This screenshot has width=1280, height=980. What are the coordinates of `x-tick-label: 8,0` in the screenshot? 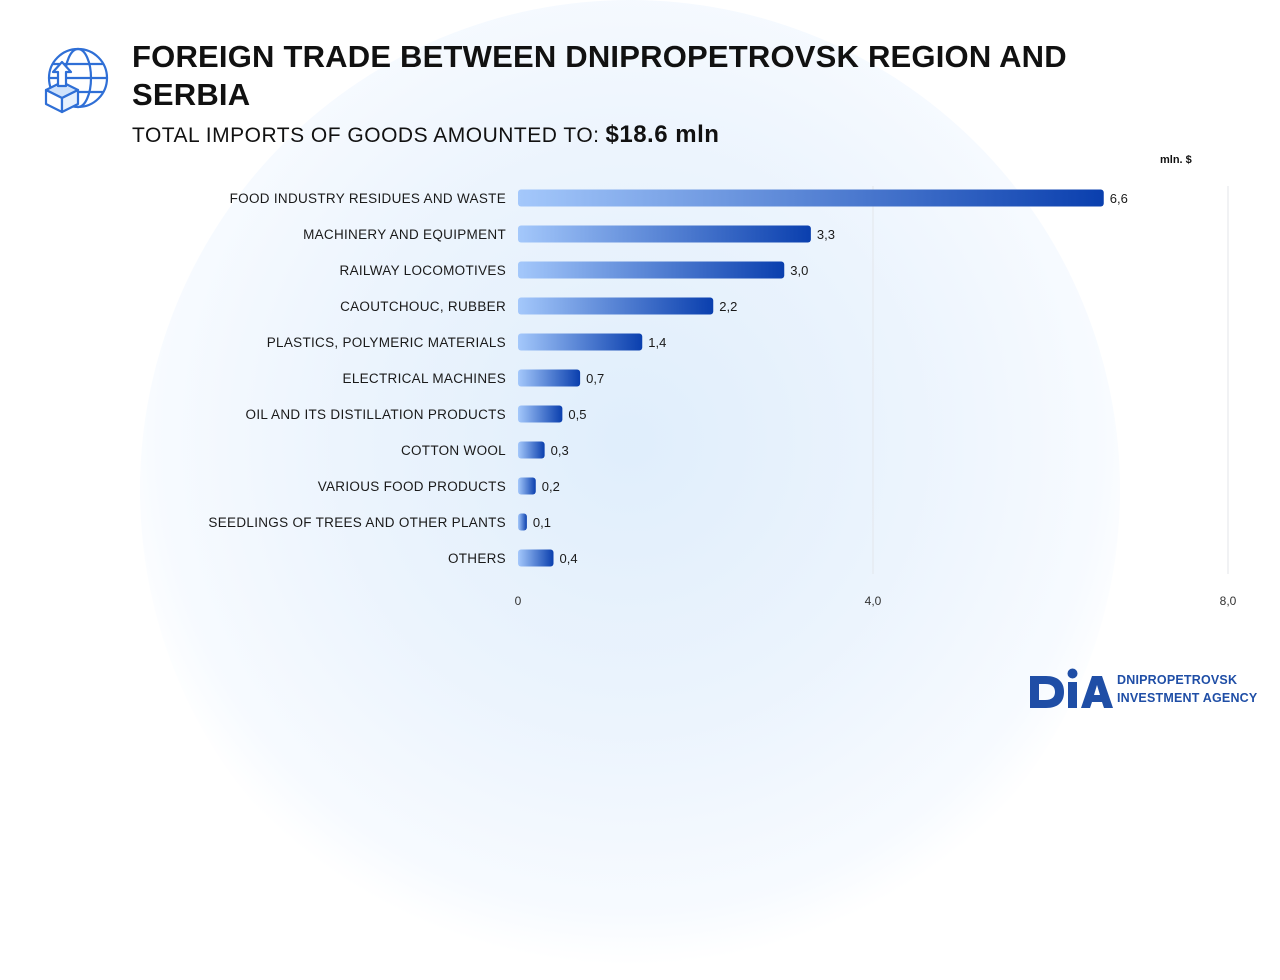 It's located at (1228, 601).